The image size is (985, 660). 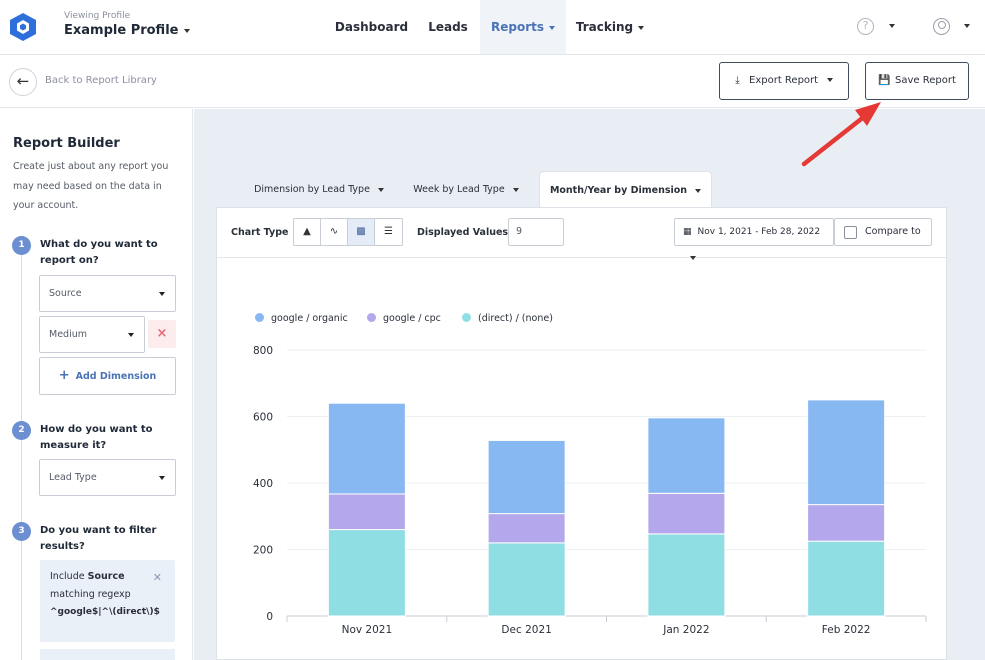 What do you see at coordinates (334, 232) in the screenshot?
I see `line-chart-icon: ∿` at bounding box center [334, 232].